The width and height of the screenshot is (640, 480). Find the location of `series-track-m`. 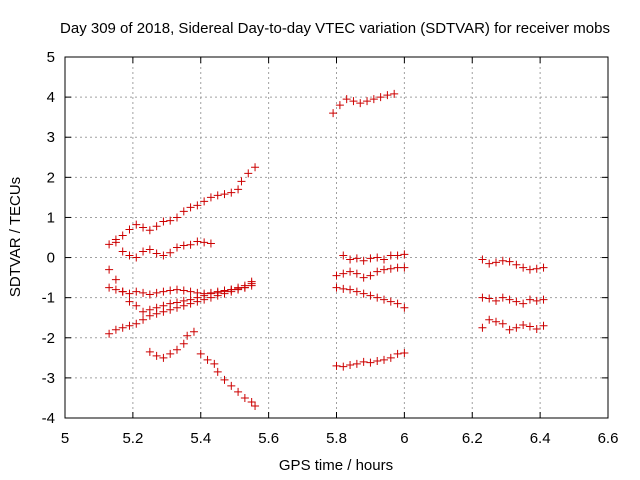

series-track-m is located at coordinates (513, 300).